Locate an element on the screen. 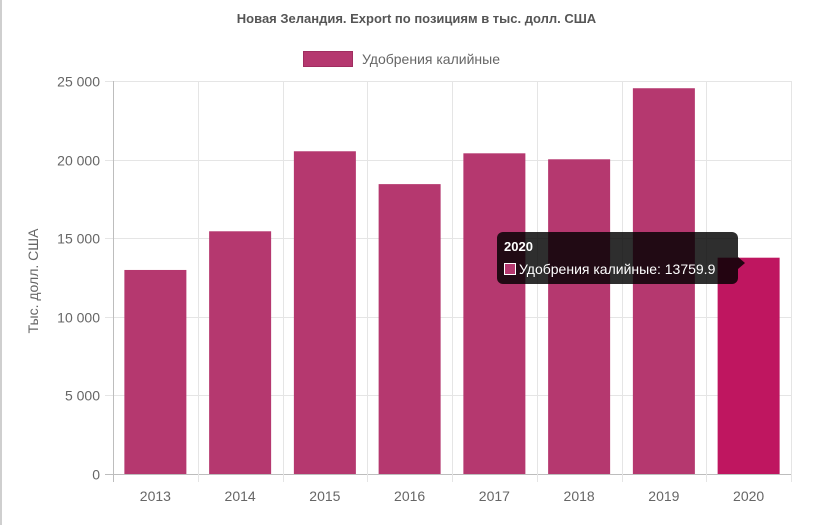 Image resolution: width=833 pixels, height=525 pixels. legend-label: Удобрения калийные is located at coordinates (431, 59).